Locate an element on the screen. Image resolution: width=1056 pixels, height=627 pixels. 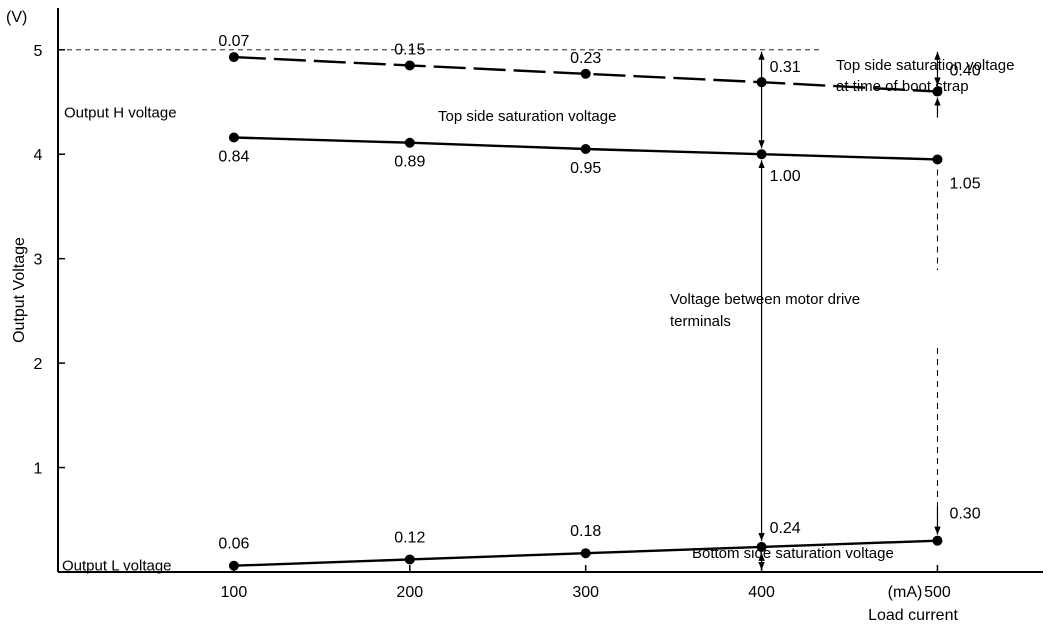
data-label-boot-strap: 0.07 is located at coordinates (233, 41).